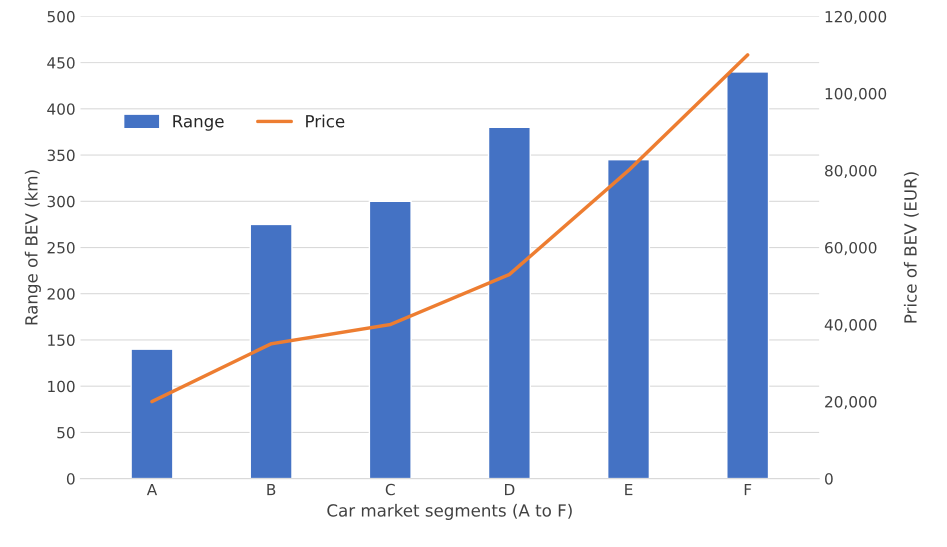 The width and height of the screenshot is (947, 547). I want to click on x-axis-title: Car market segments (A to F), so click(449, 512).